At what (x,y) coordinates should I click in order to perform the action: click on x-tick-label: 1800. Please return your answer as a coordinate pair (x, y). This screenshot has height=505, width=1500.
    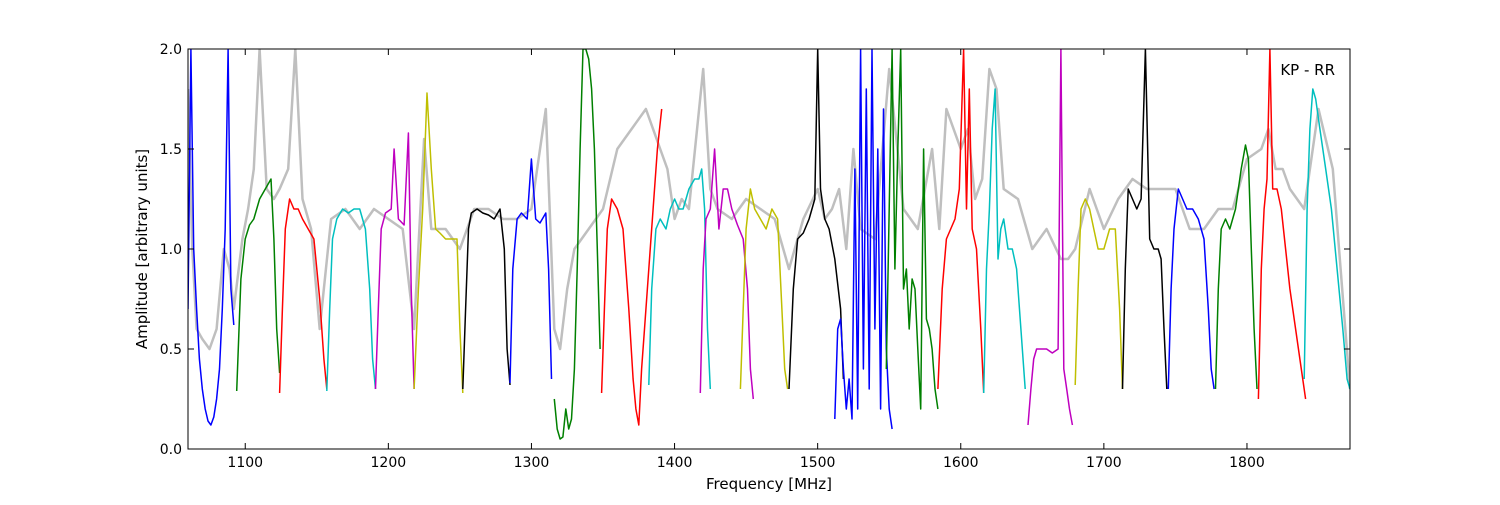
    Looking at the image, I should click on (1247, 463).